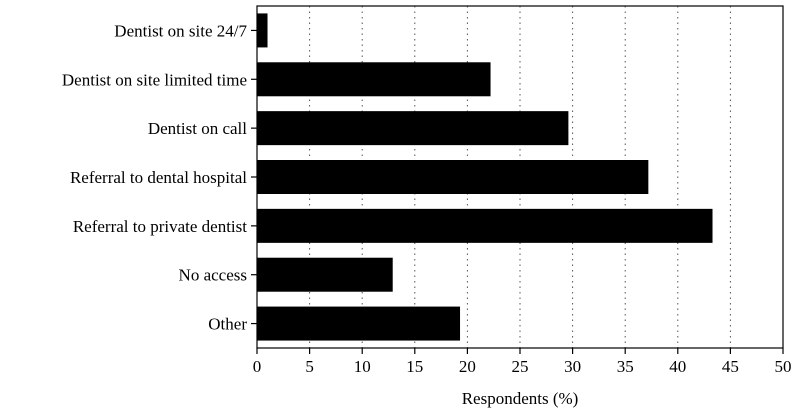  I want to click on y-category-label: Dentist on site 24/7, so click(180, 30).